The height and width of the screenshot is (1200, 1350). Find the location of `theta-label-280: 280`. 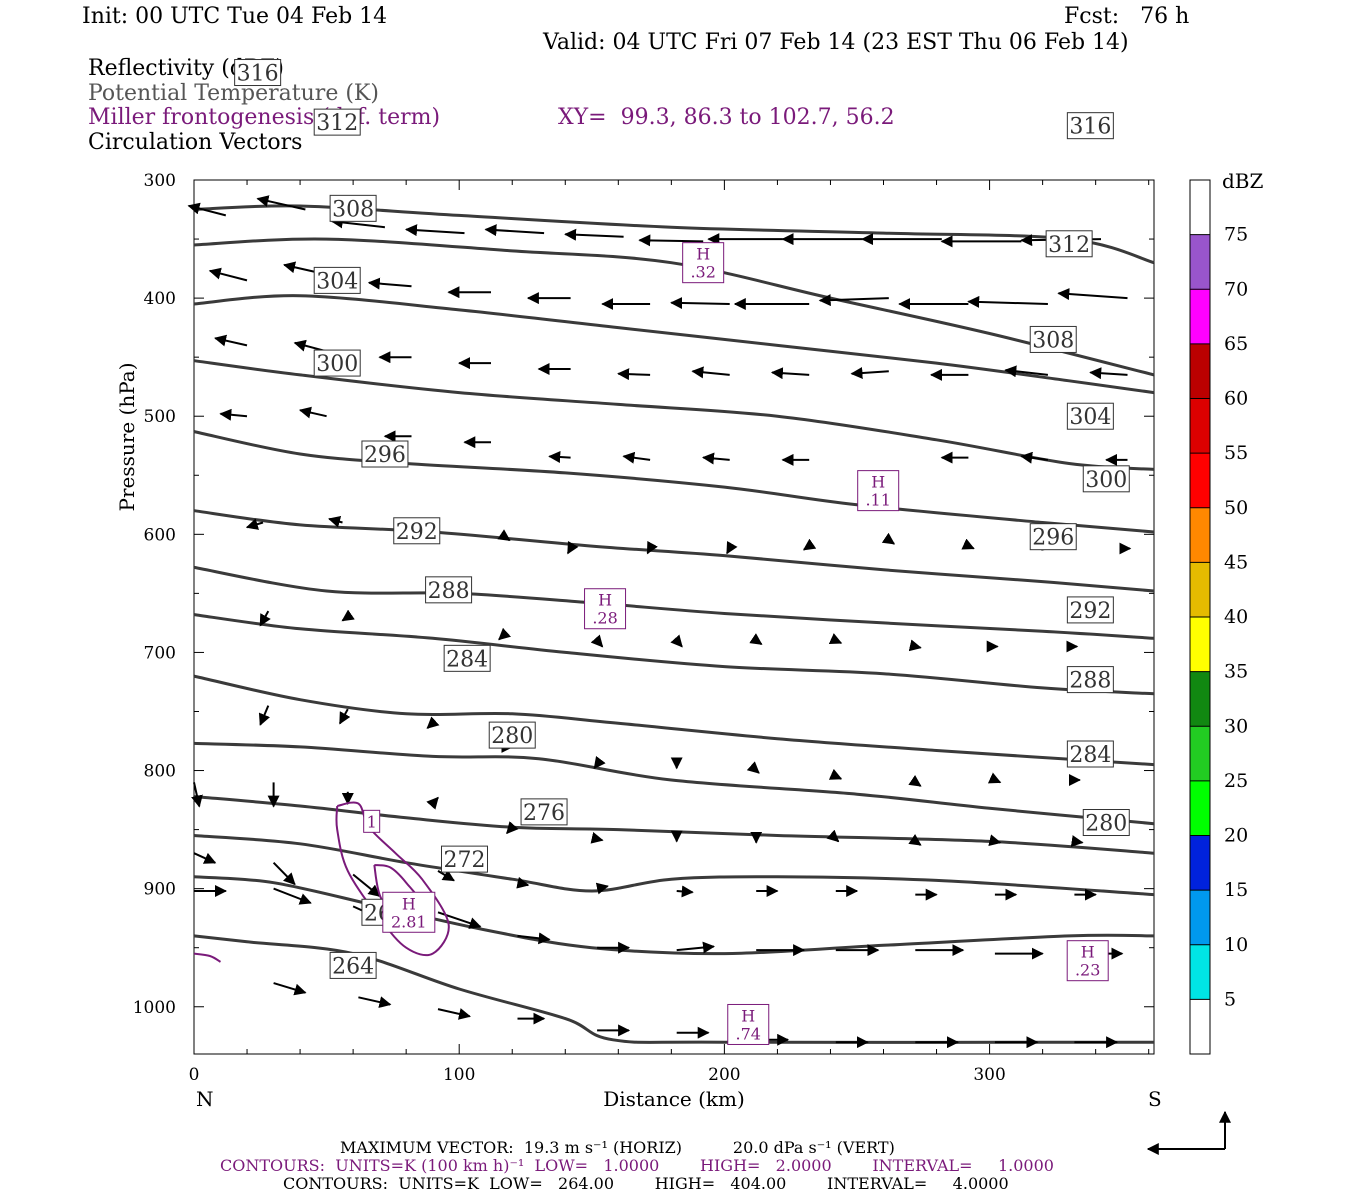

theta-label-280: 280 is located at coordinates (512, 735).